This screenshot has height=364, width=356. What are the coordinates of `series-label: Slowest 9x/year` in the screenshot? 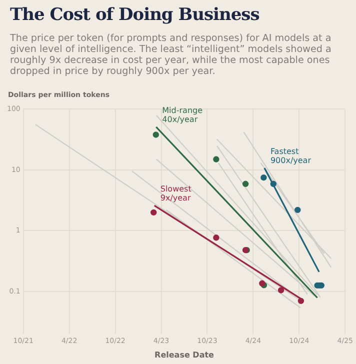 It's located at (176, 193).